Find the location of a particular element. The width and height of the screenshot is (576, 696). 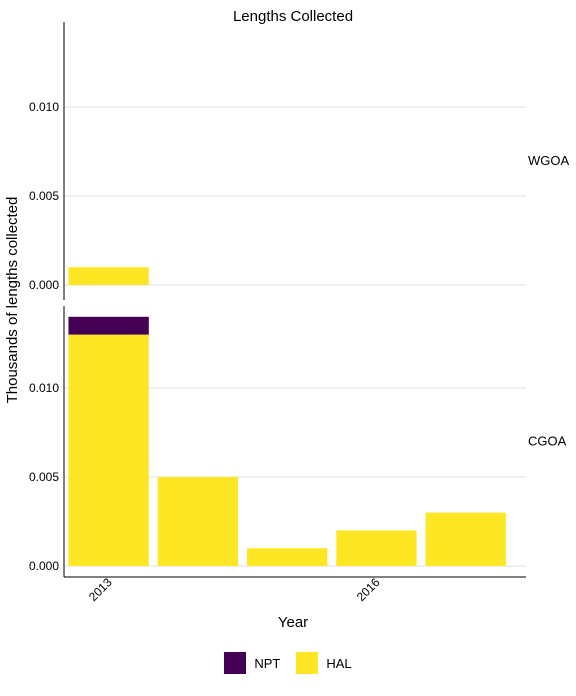

bar-cgoa-hal-2015 is located at coordinates (287, 557).